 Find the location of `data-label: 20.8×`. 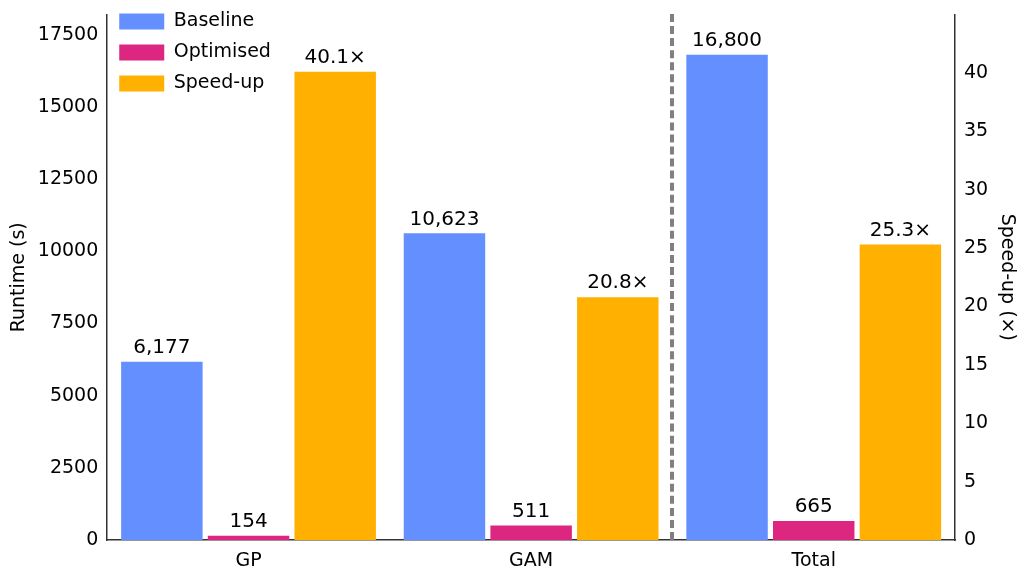

data-label: 20.8× is located at coordinates (618, 281).